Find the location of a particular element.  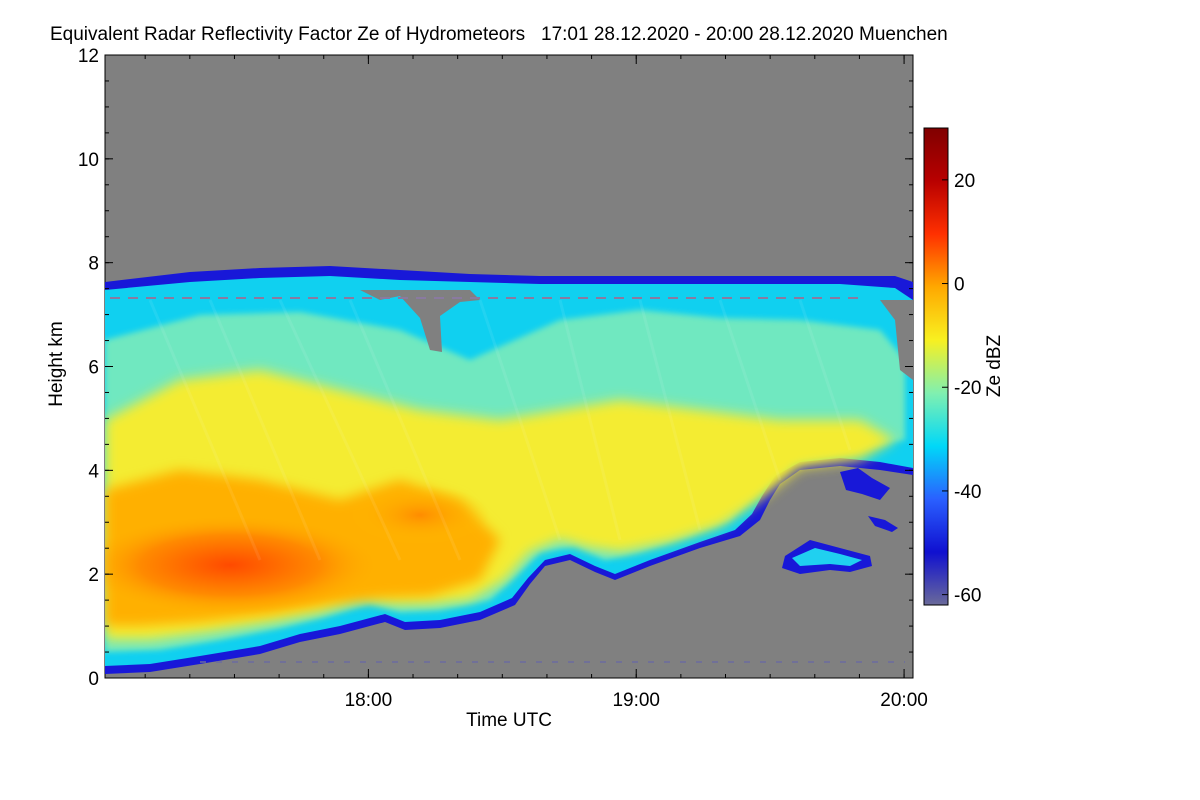

y-tick-label: 6 is located at coordinates (93, 368).